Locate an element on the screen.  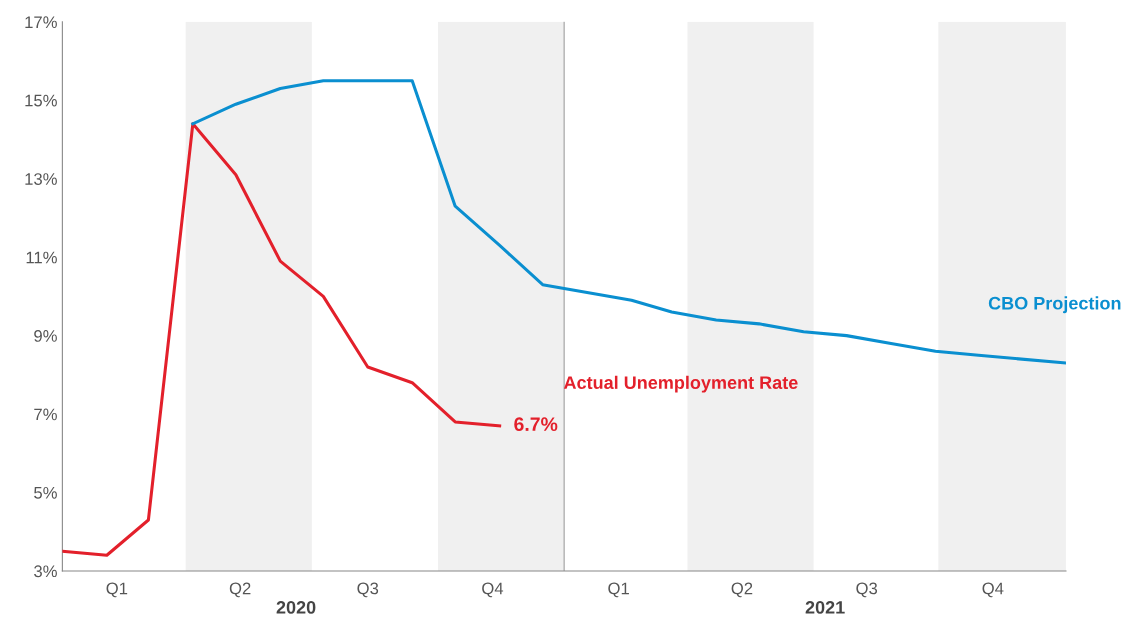
y-tick-label: 9% is located at coordinates (45, 336).